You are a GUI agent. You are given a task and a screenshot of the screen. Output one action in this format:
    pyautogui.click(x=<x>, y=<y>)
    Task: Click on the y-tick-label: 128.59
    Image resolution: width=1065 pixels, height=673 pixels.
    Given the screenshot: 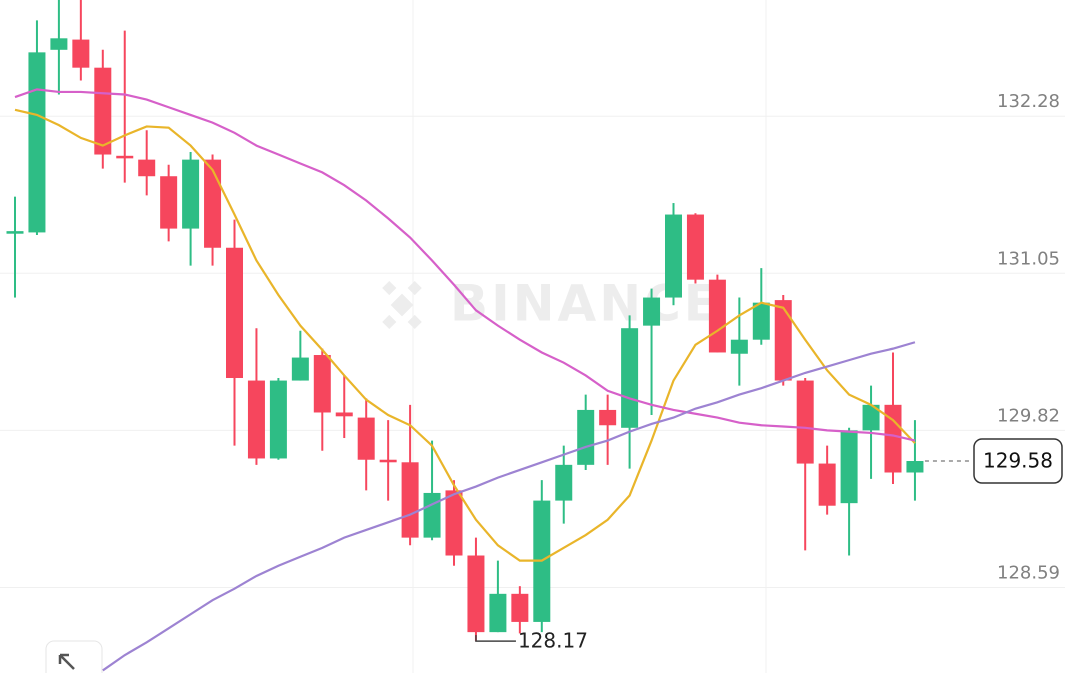 What is the action you would take?
    pyautogui.click(x=1028, y=572)
    